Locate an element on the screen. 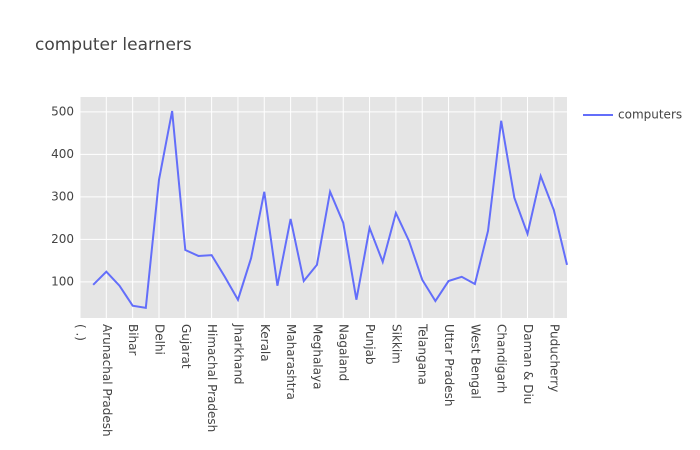 Image resolution: width=700 pixels, height=450 pixels. x-tick-label: Kerala is located at coordinates (265, 343).